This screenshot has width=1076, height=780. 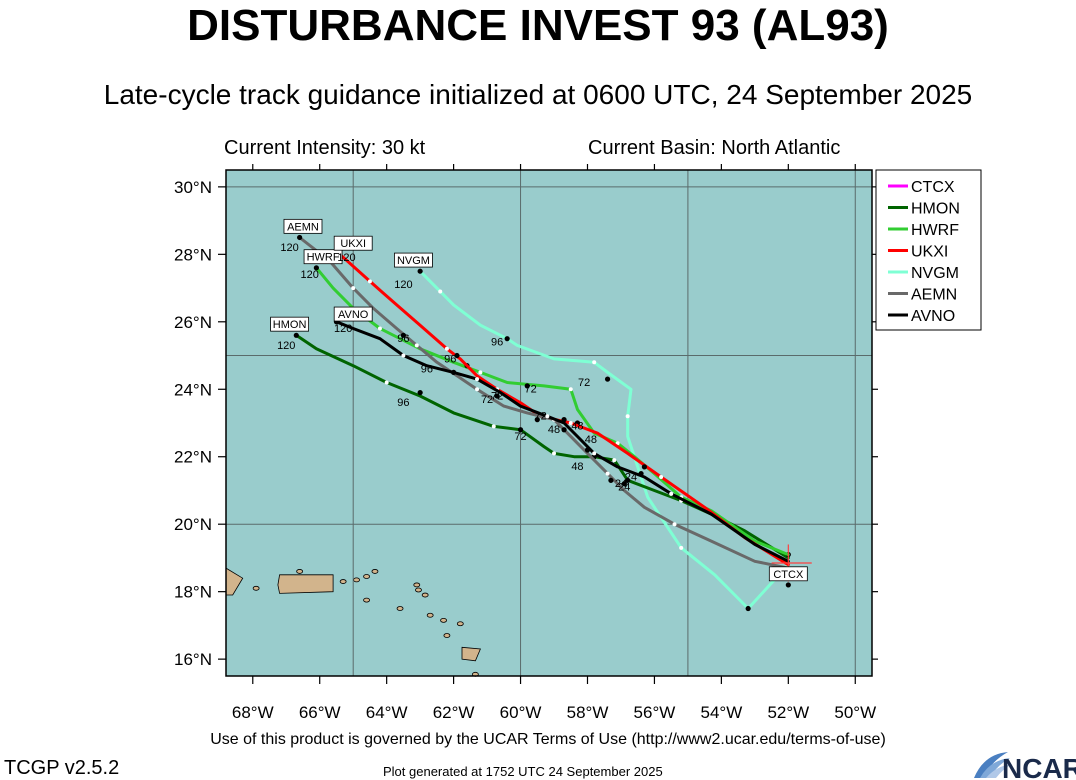 What do you see at coordinates (721, 712) in the screenshot?
I see `x-tick-label: 54°W` at bounding box center [721, 712].